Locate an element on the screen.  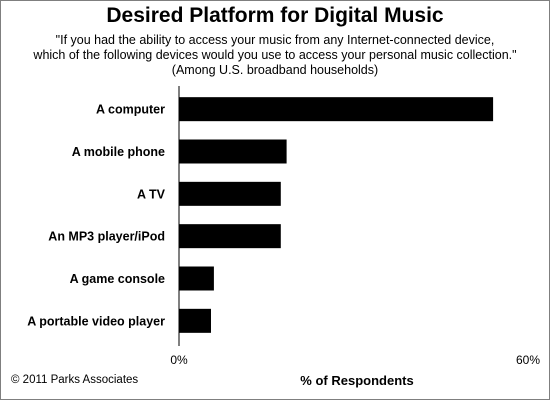
x-axis-label: % of Respondents is located at coordinates (356, 380).